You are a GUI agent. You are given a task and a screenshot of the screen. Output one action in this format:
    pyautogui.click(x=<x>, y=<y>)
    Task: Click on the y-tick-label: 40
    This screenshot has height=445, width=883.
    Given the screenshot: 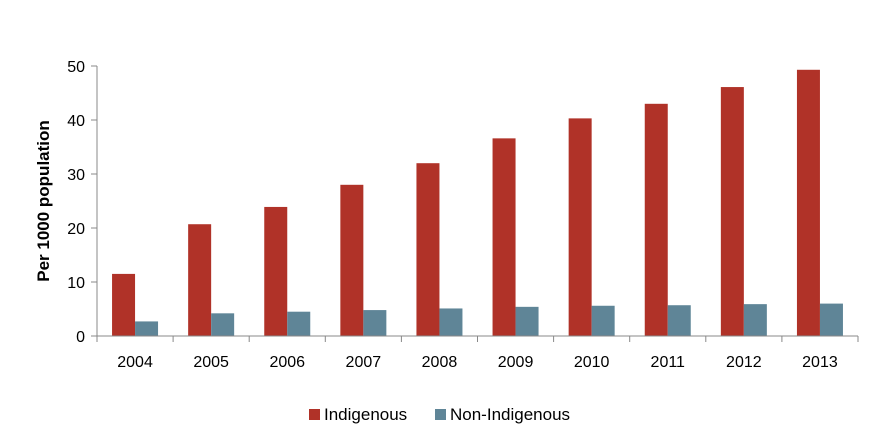 What is the action you would take?
    pyautogui.click(x=76, y=121)
    